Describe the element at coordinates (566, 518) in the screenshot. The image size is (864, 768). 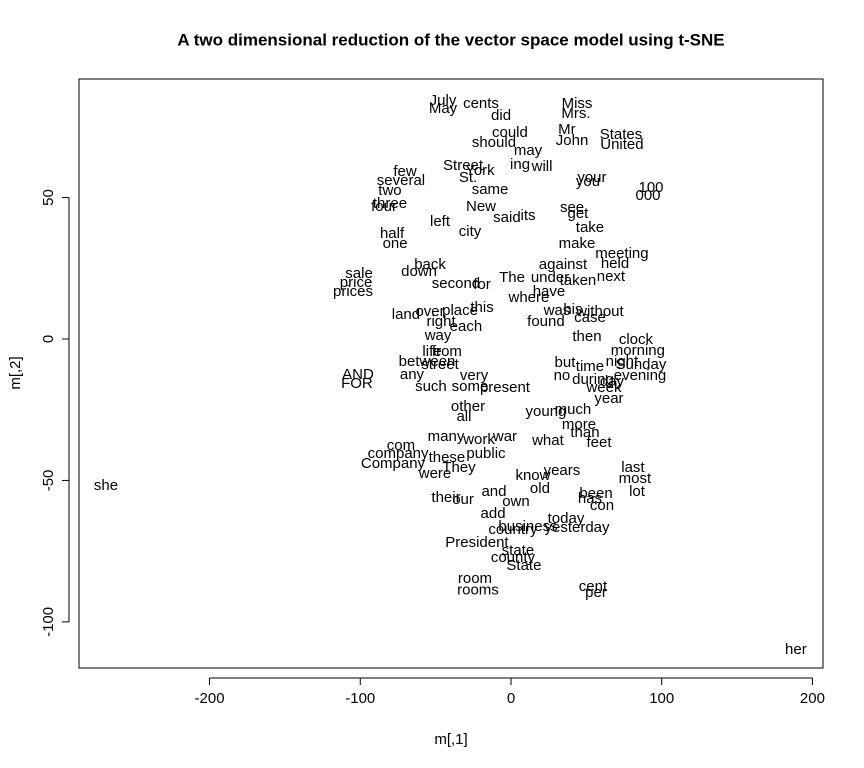
I see `word-point: today` at that location.